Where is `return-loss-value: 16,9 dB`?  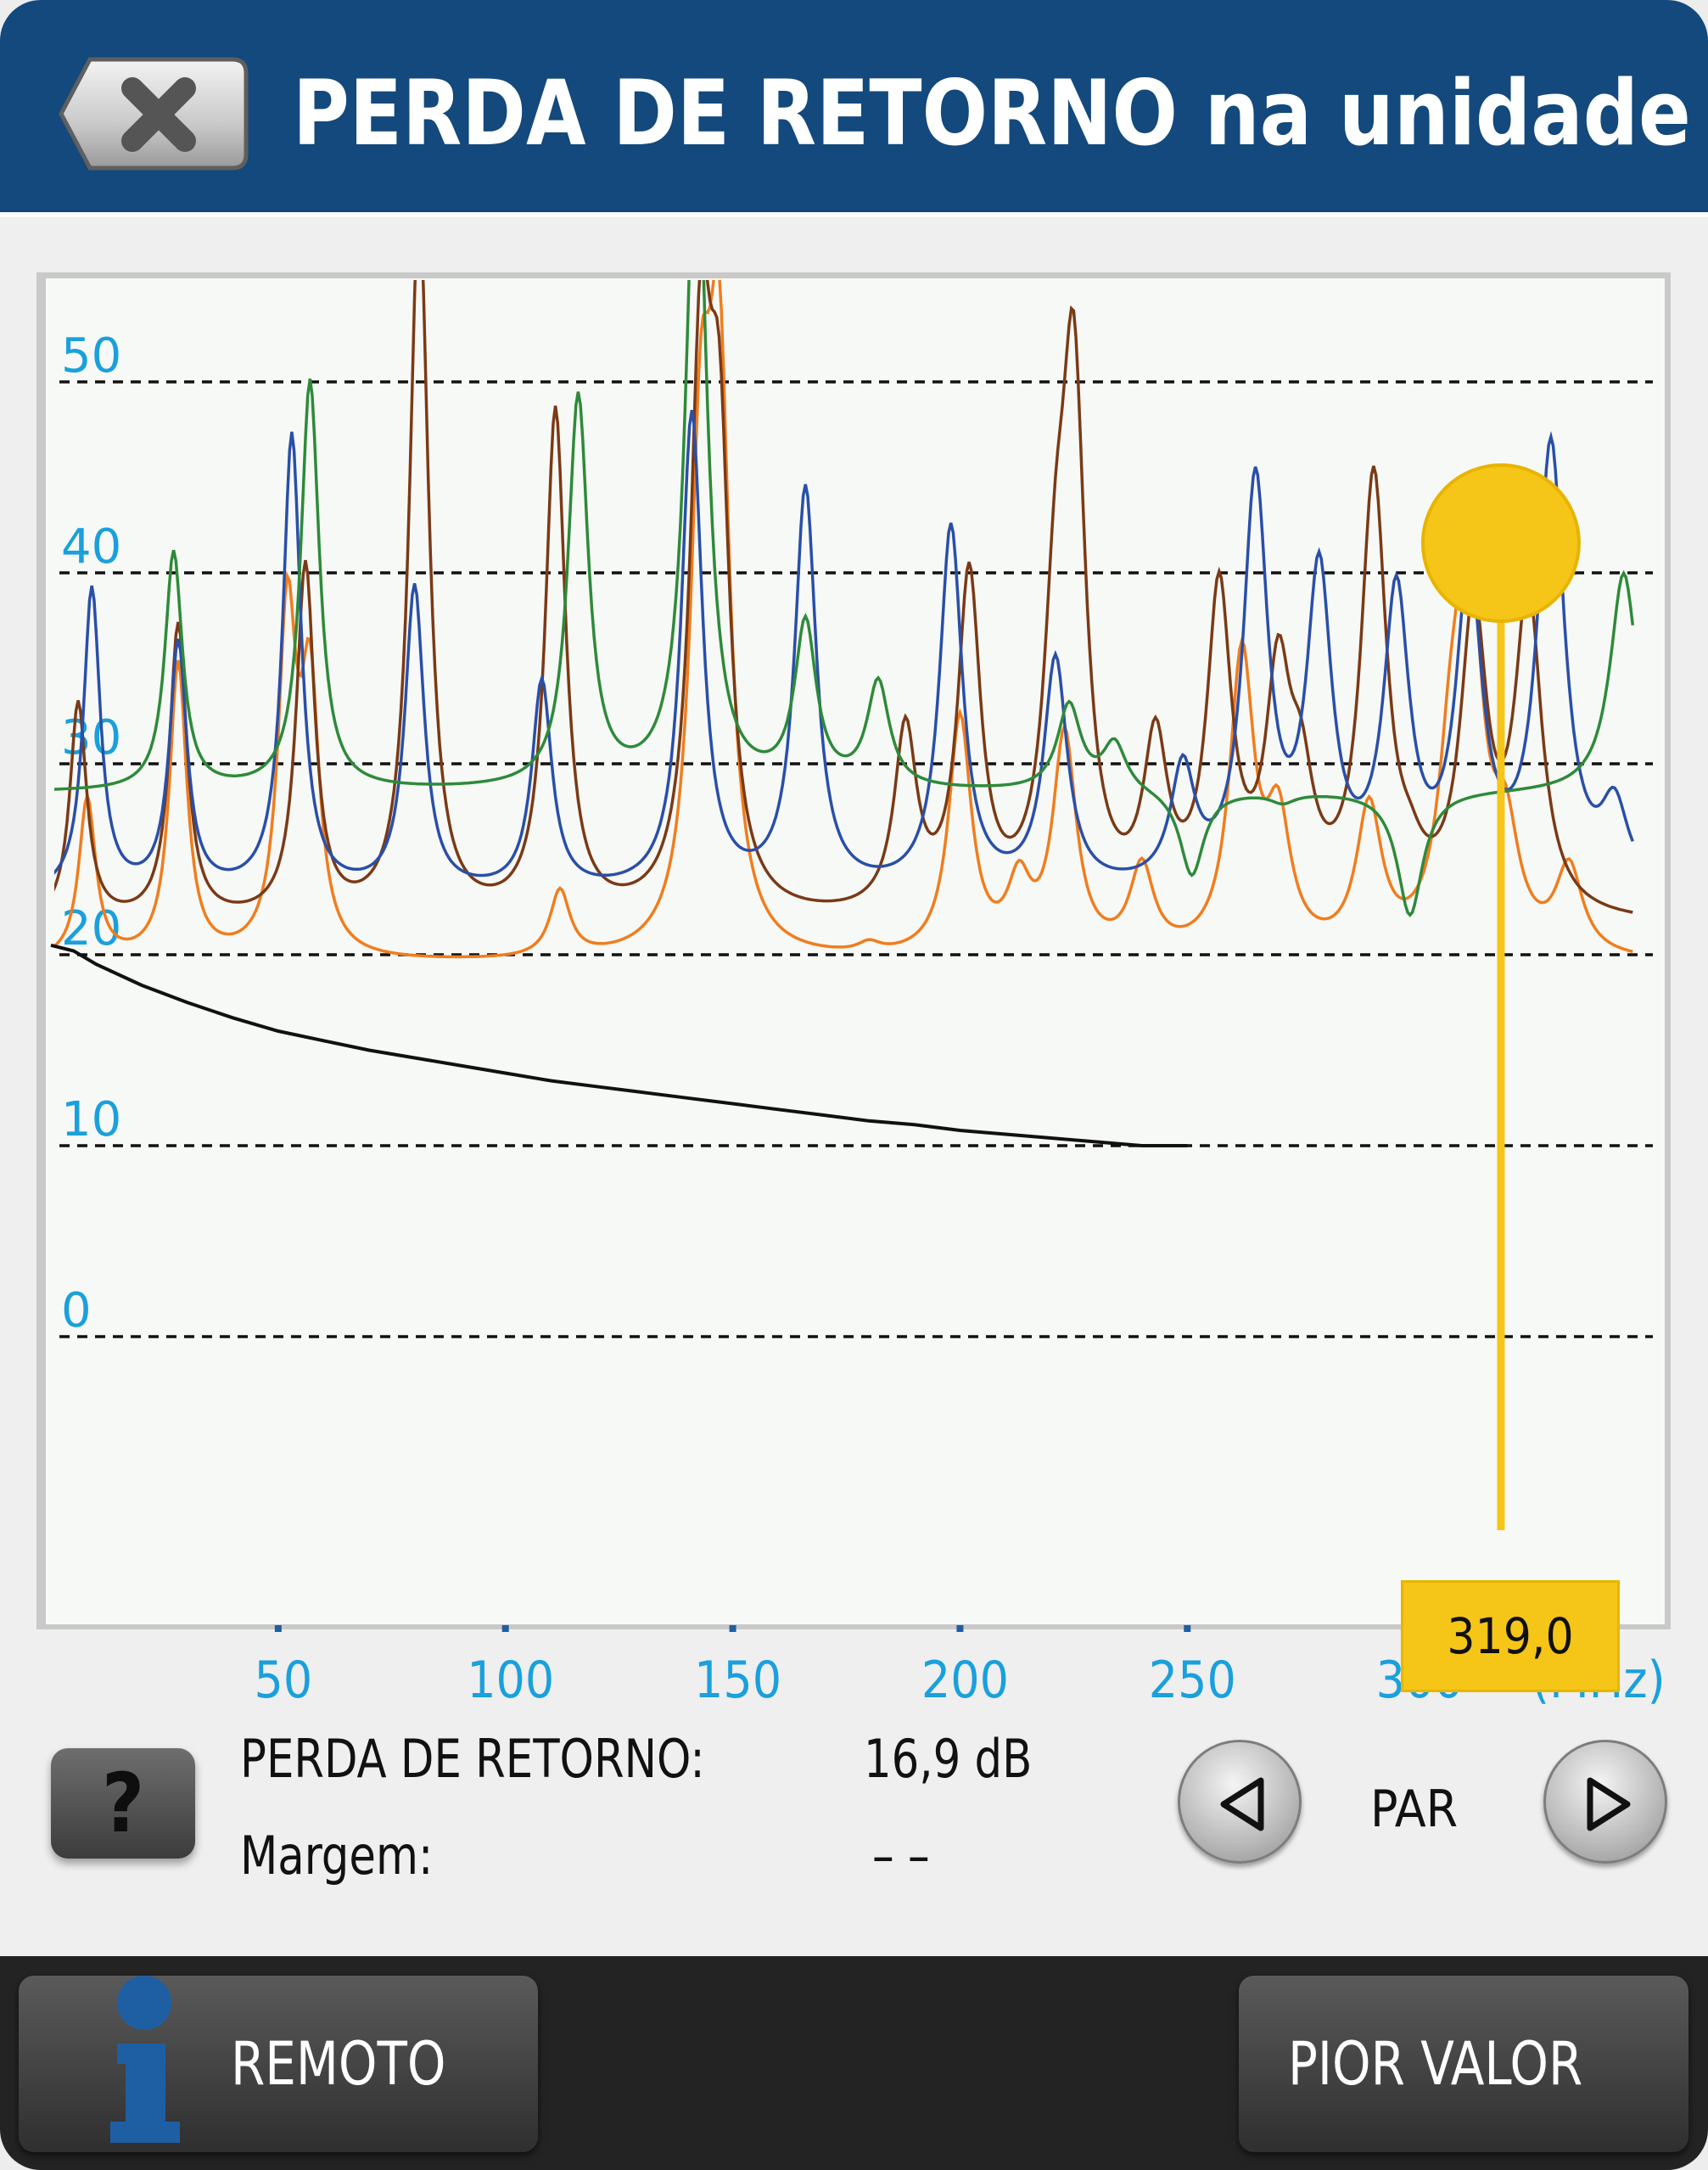
return-loss-value: 16,9 dB is located at coordinates (948, 1759).